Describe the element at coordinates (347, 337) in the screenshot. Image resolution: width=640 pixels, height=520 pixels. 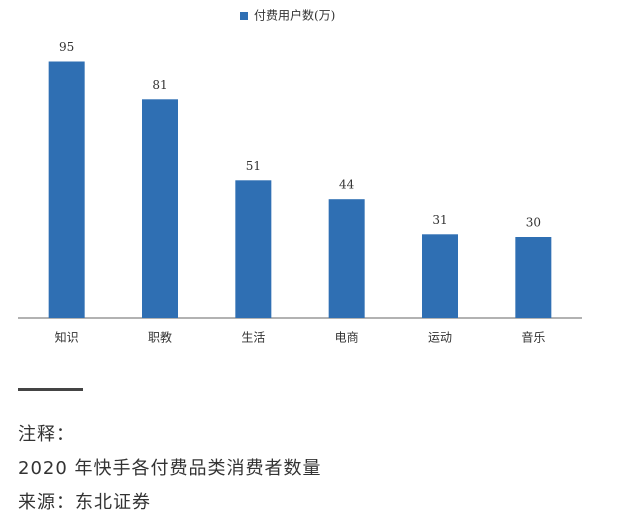
I see `x-tick-label: 电商` at that location.